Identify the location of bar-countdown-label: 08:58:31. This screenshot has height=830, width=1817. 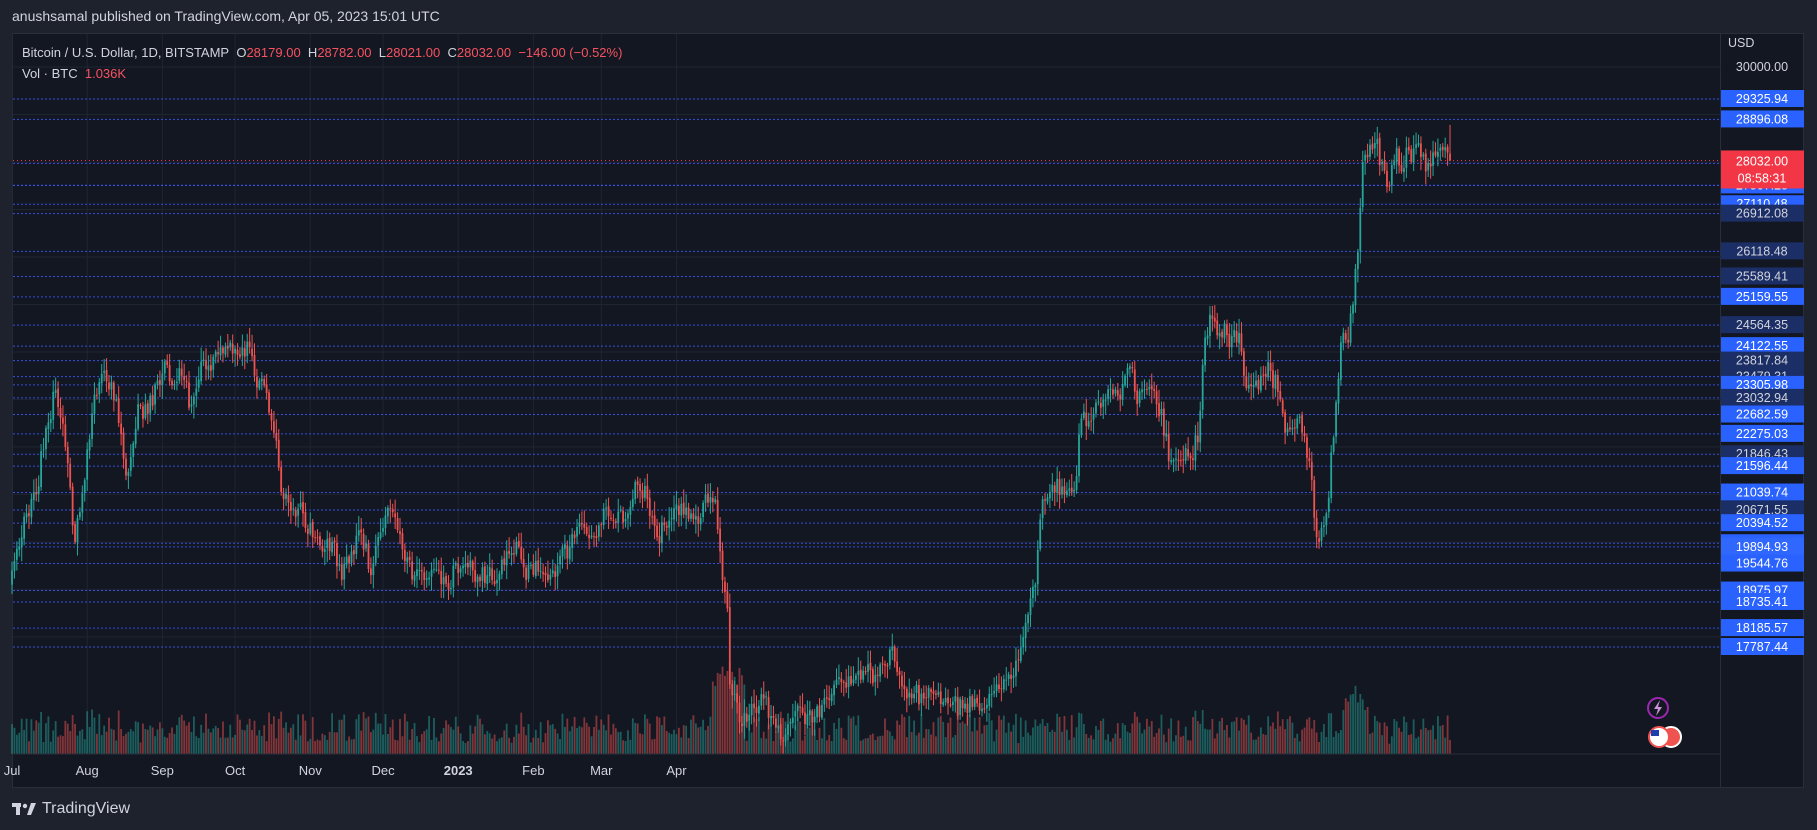
(1762, 178).